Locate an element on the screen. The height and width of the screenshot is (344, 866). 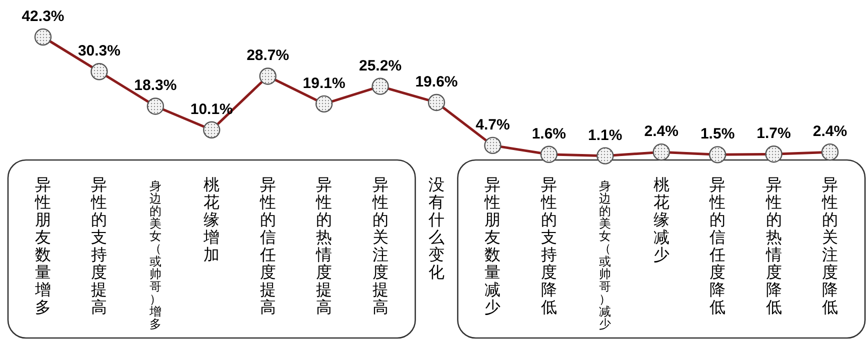
x-tick-label: 异性的信任度提高 is located at coordinates (267, 245).